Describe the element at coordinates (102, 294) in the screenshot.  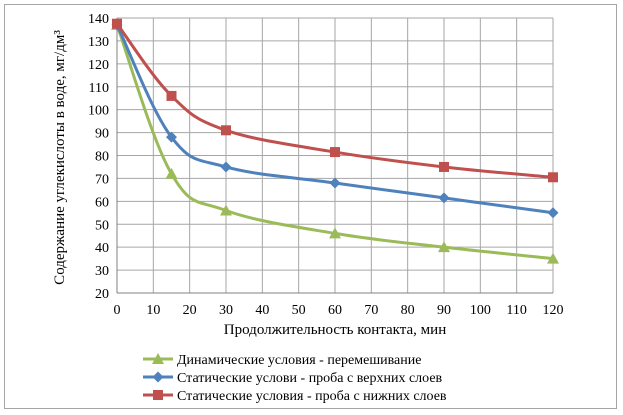
I see `y-tick-label: 20` at that location.